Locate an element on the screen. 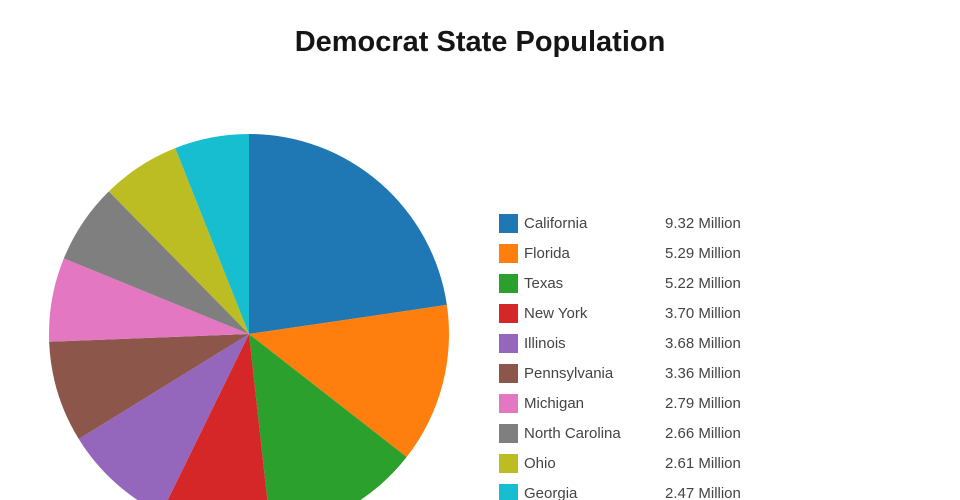 The width and height of the screenshot is (960, 500). legend-item-ohio: Ohio 2.61 Million is located at coordinates (620, 463).